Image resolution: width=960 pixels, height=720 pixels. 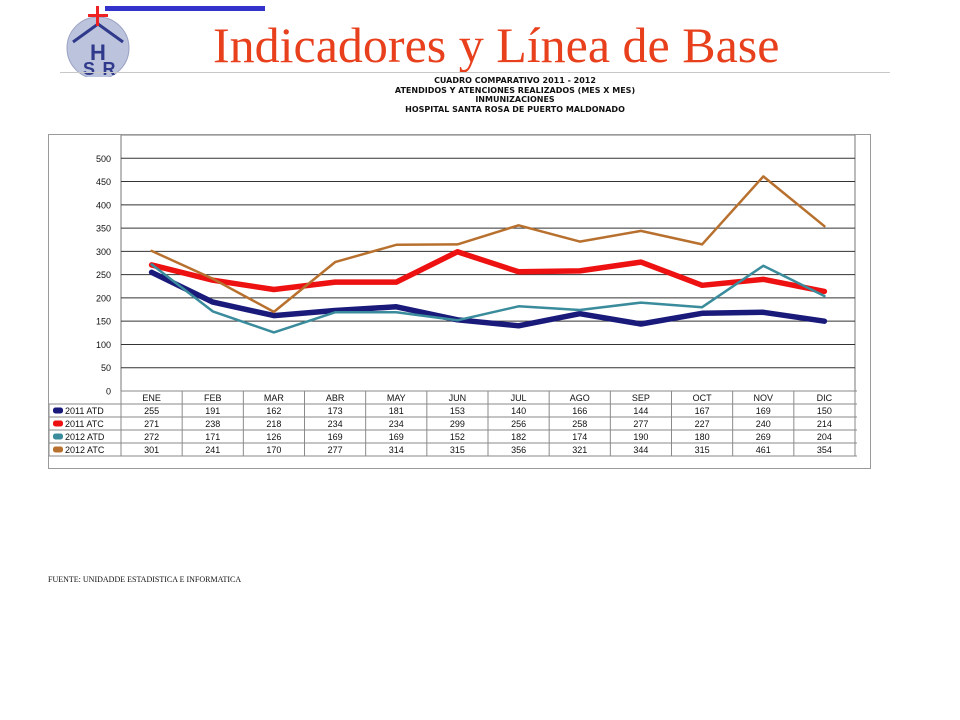 I want to click on x-tick-label: DIC, so click(x=825, y=398).